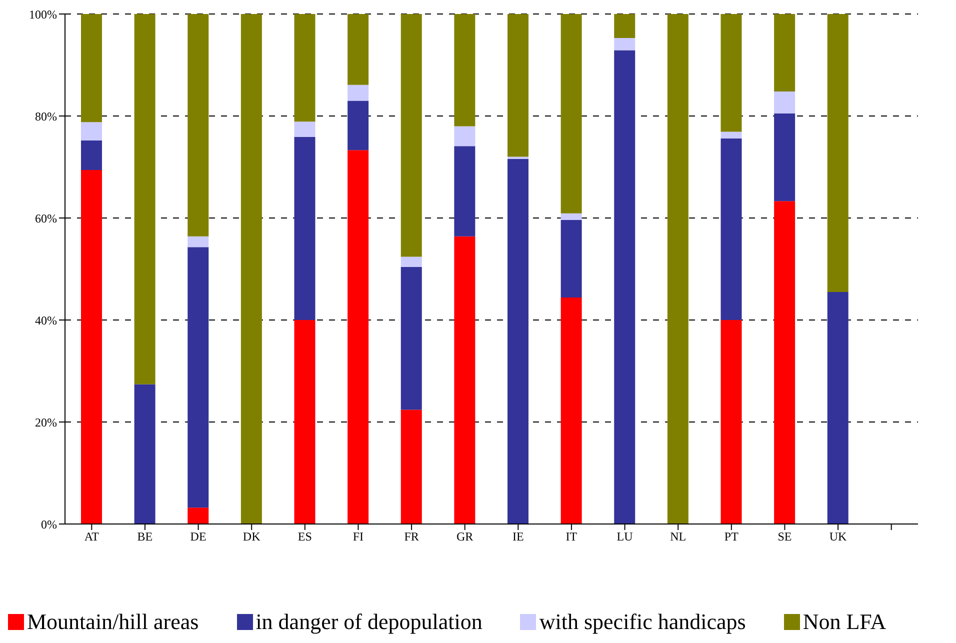 The height and width of the screenshot is (643, 956). I want to click on x-tick-label: BE, so click(145, 537).